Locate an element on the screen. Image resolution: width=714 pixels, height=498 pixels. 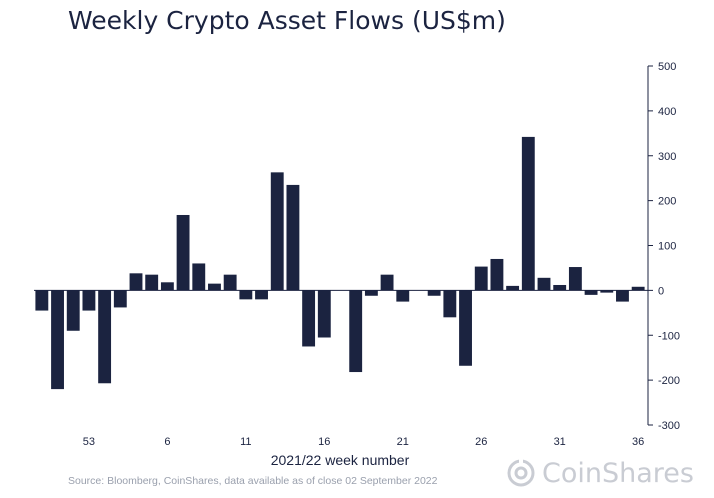
y-tick-label: 400 is located at coordinates (667, 112).